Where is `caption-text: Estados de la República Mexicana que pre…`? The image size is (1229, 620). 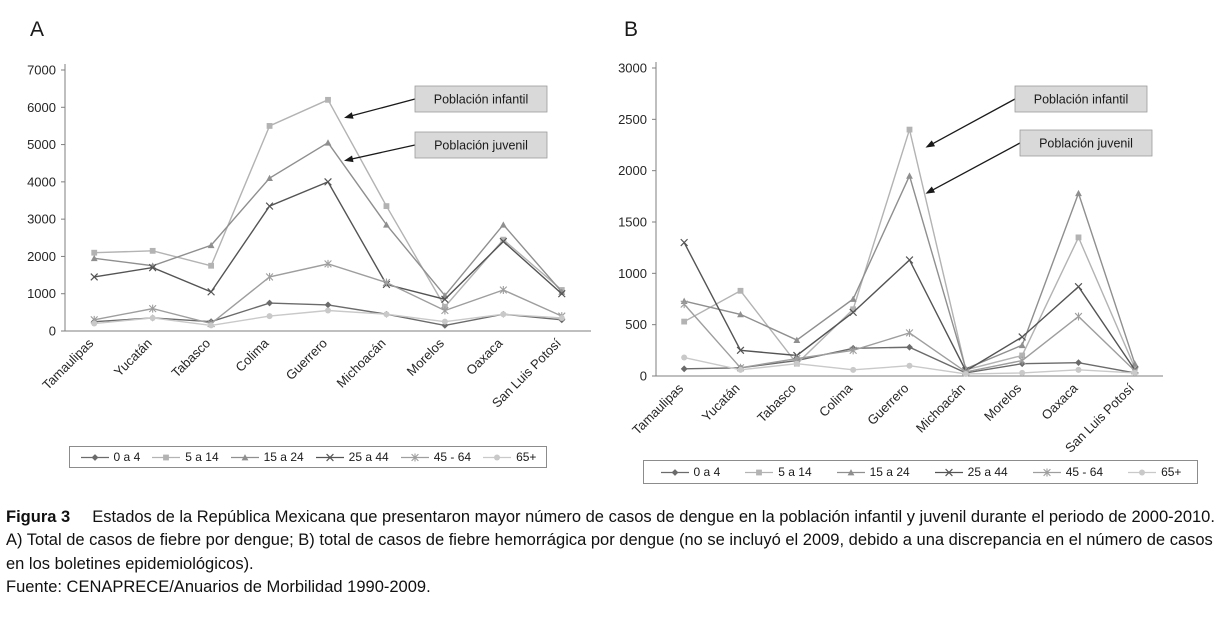 caption-text: Estados de la República Mexicana que pre… is located at coordinates (610, 540).